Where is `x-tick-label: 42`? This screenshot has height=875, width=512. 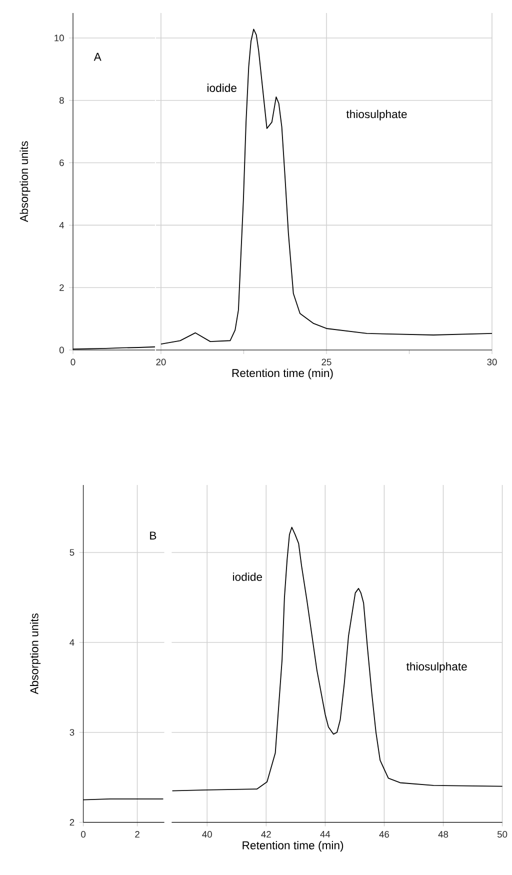 x-tick-label: 42 is located at coordinates (266, 834).